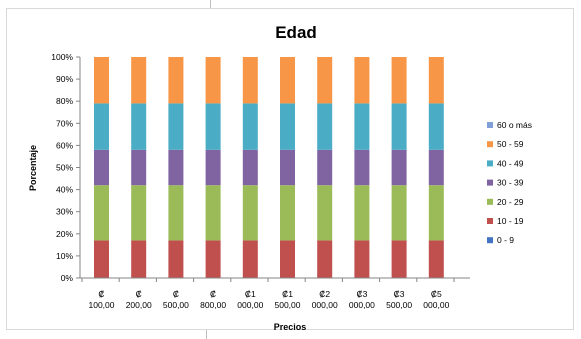  Describe the element at coordinates (436, 294) in the screenshot. I see `x-tick-label: ₡5` at that location.